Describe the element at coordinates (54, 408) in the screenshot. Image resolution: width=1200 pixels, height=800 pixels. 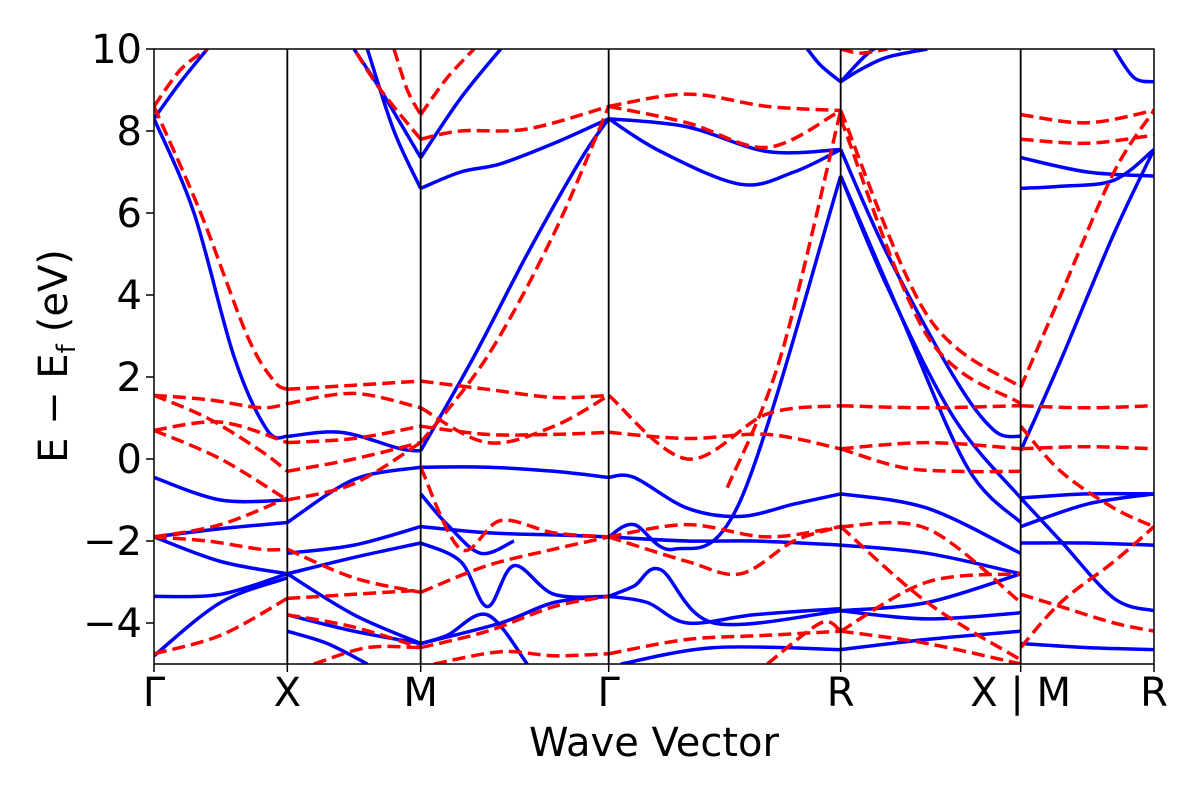
I see `y-axis-label-main: E − E` at that location.